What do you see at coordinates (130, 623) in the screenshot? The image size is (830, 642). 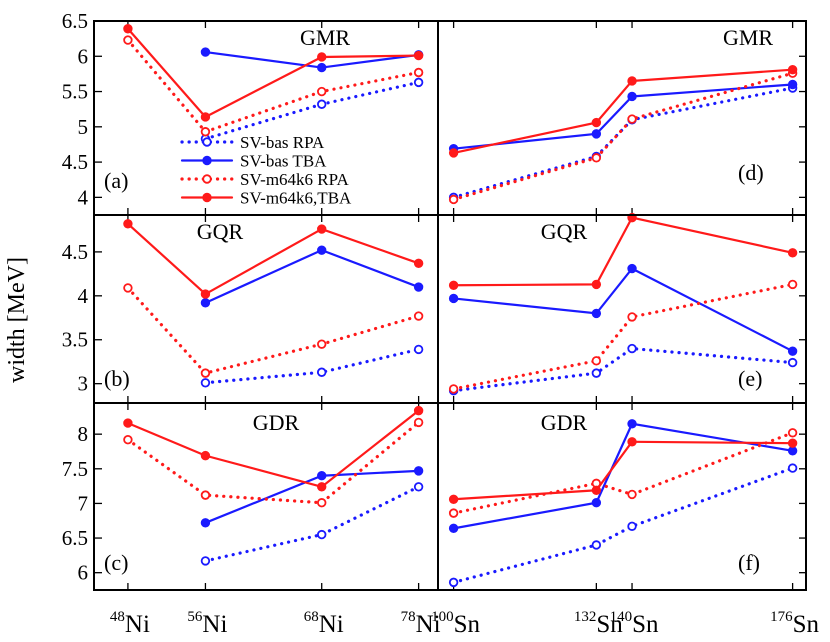 I see `x-tick-label: 48Ni` at bounding box center [130, 623].